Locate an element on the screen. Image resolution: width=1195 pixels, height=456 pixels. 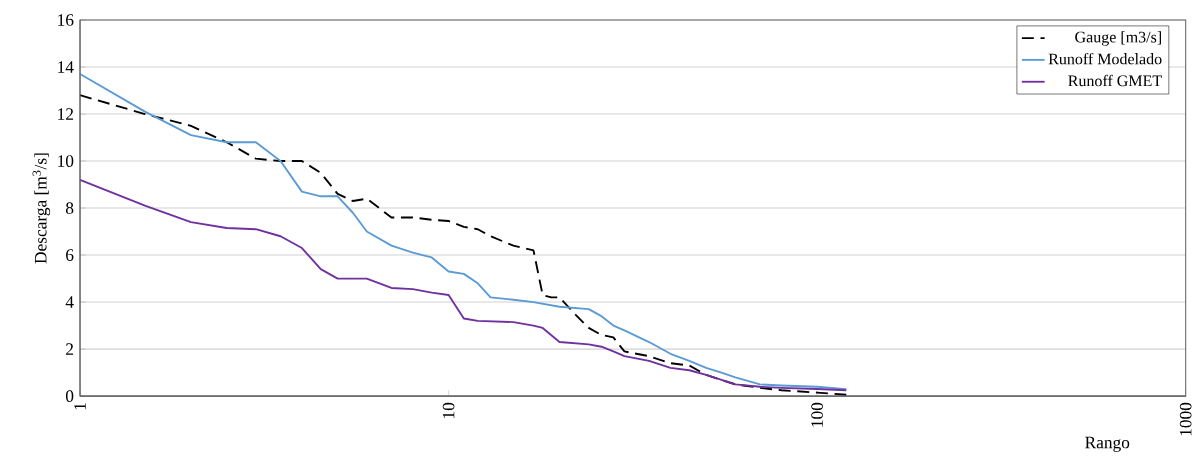
y-tick-label: 10 is located at coordinates (66, 161).